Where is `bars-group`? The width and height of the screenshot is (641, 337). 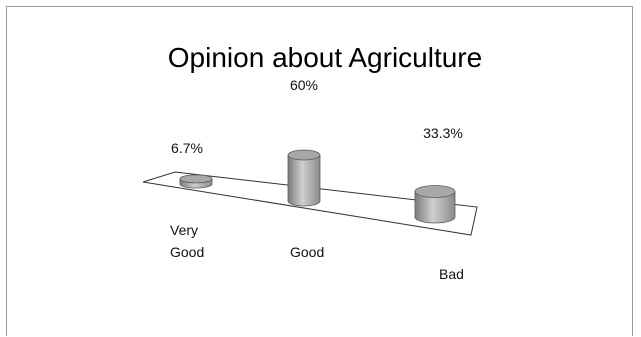
bars-group is located at coordinates (317, 186).